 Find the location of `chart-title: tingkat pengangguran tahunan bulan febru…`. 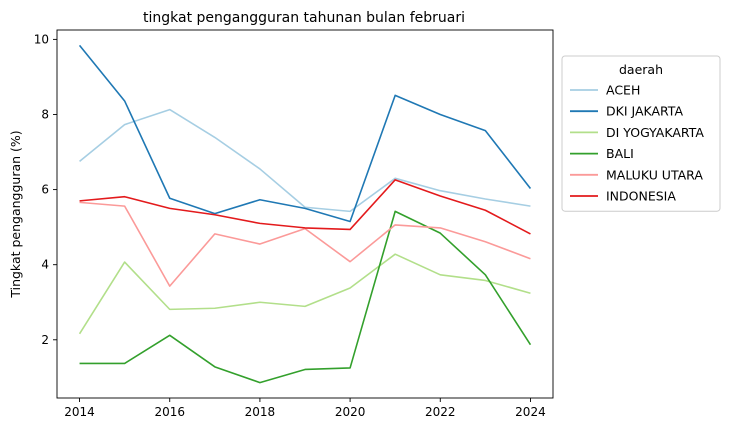

chart-title: tingkat pengangguran tahunan bulan febru… is located at coordinates (304, 18).